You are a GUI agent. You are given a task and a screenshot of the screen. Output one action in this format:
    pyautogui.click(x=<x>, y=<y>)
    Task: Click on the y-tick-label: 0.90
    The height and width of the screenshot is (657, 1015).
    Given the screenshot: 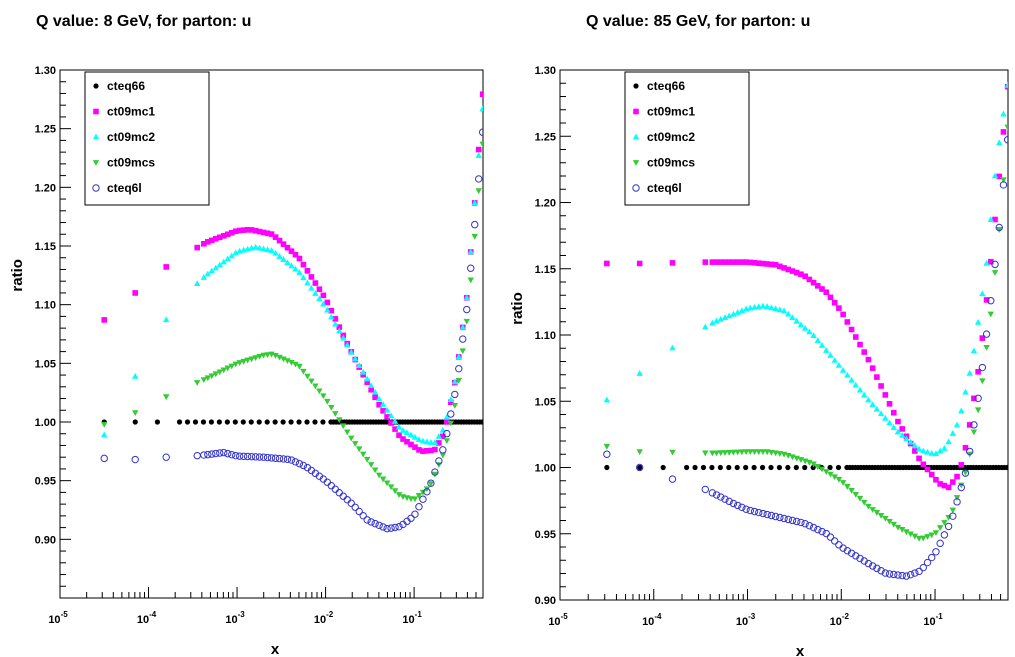 What is the action you would take?
    pyautogui.click(x=545, y=601)
    